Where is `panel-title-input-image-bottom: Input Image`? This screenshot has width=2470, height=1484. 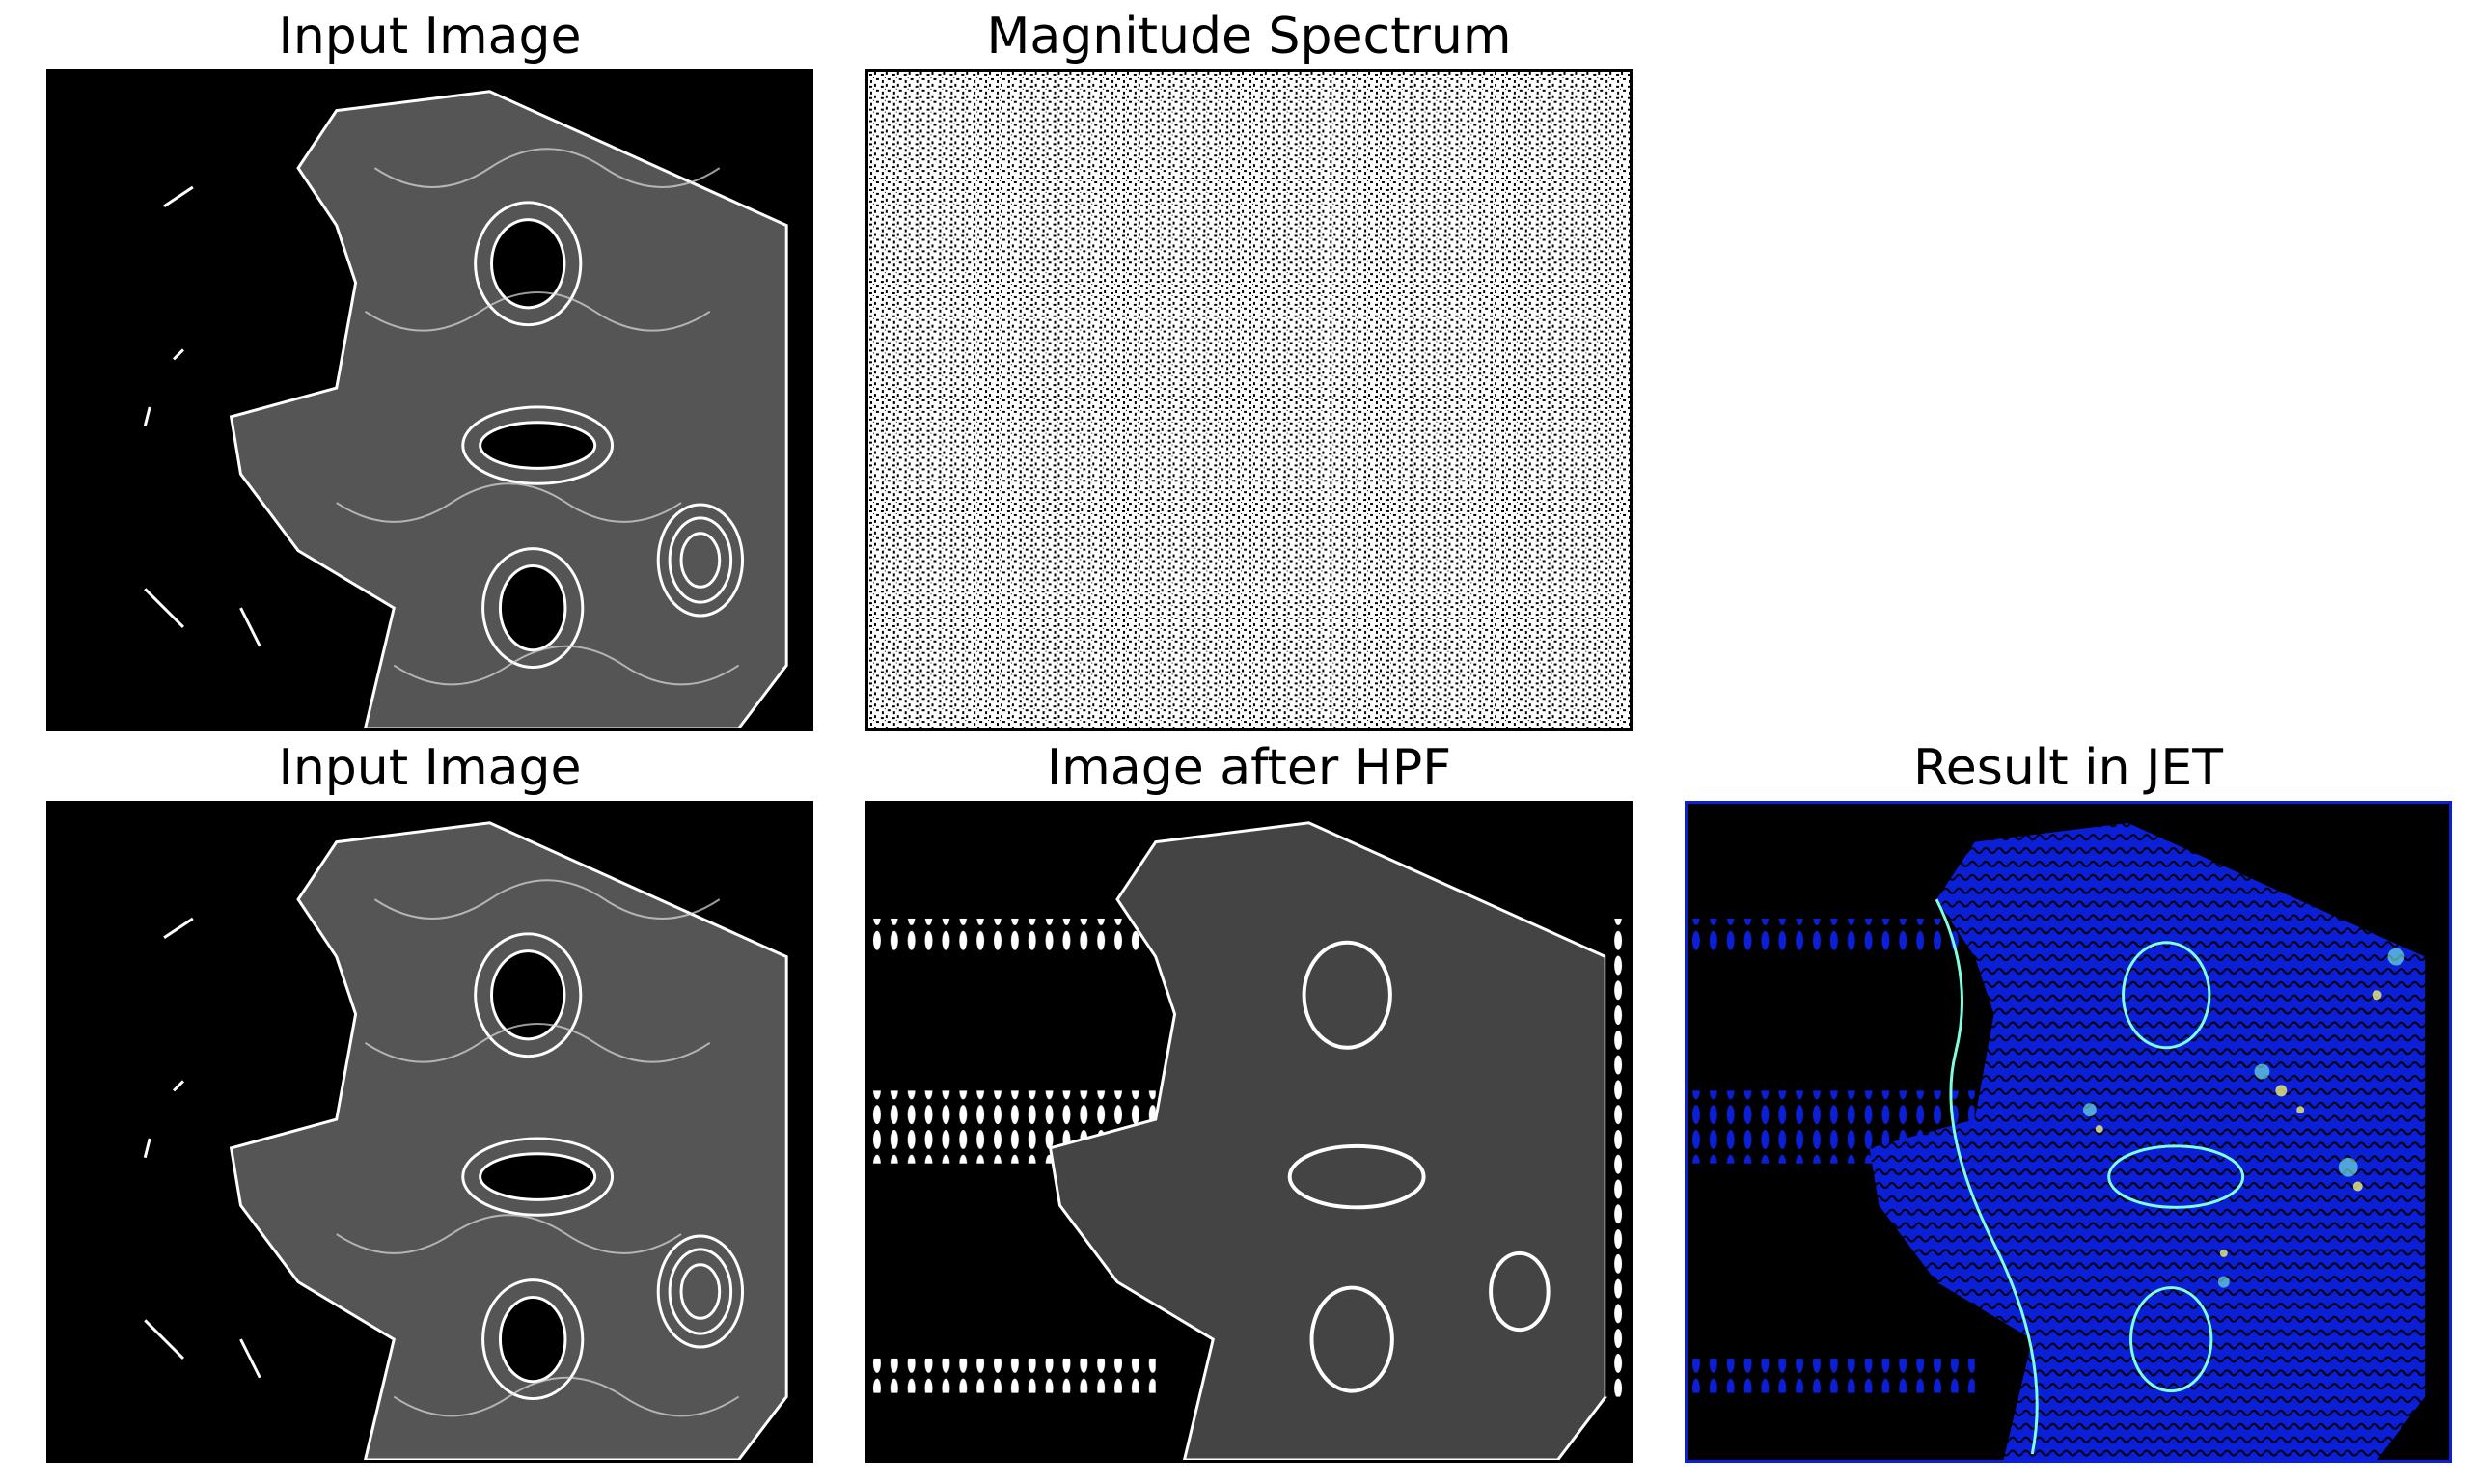 panel-title-input-image-bottom: Input Image is located at coordinates (430, 768).